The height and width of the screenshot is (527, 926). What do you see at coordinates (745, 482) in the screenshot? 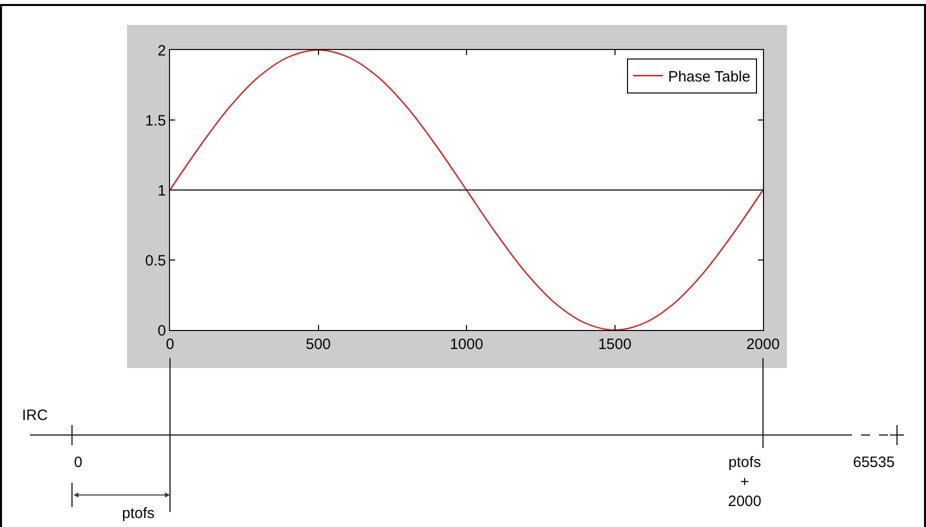
I see `text: ptofs + 2000` at bounding box center [745, 482].